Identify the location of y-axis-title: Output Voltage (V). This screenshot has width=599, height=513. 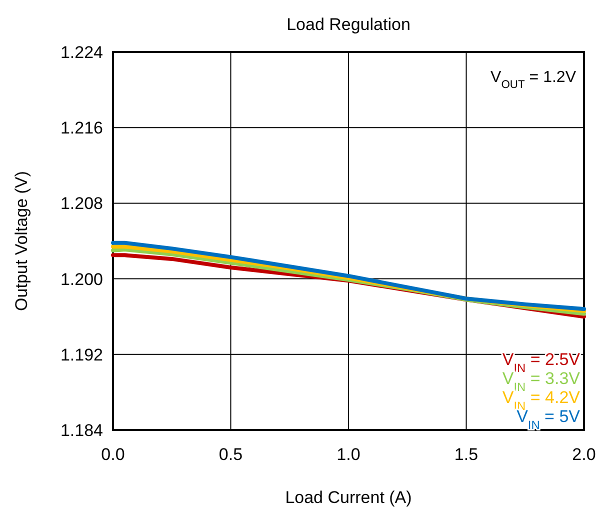
(21, 241).